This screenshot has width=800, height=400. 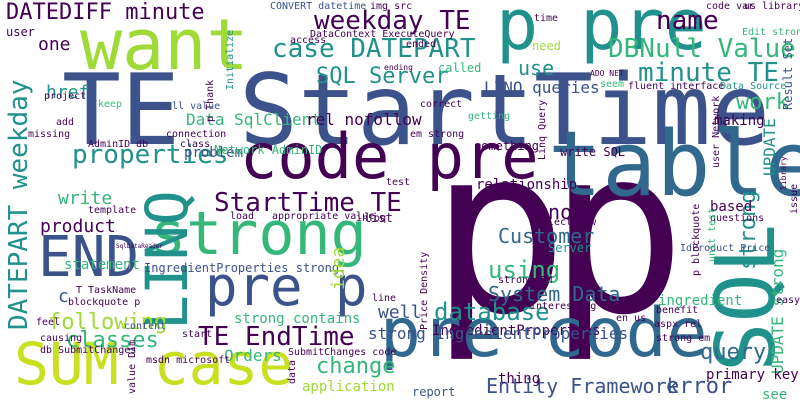 I want to click on word-see: see, so click(x=775, y=393).